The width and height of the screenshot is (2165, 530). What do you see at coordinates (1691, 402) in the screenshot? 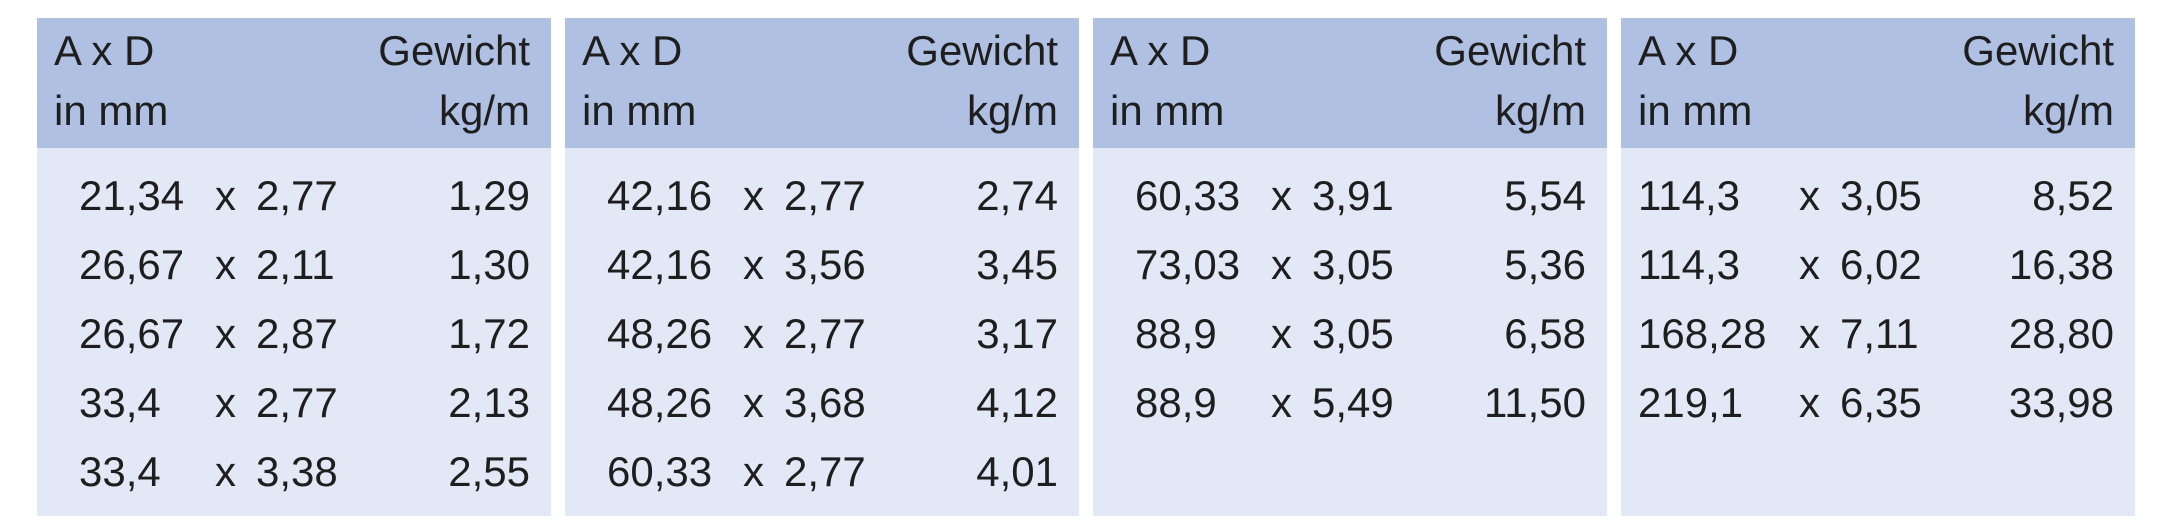
I see `cell-a: 219,1` at bounding box center [1691, 402].